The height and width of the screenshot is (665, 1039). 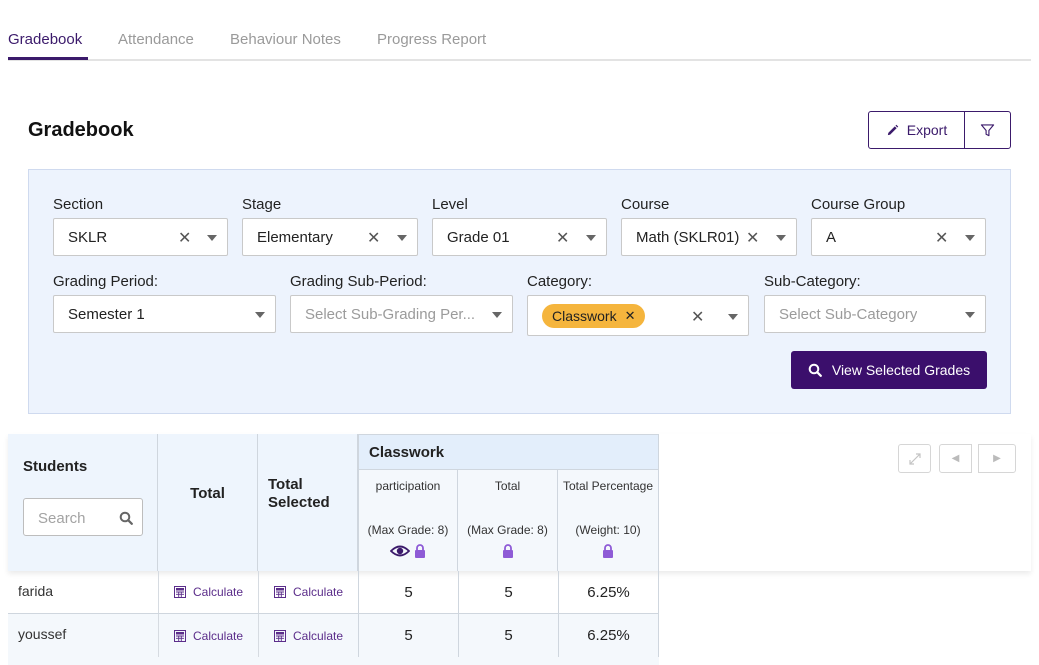 I want to click on student-name: youssef, so click(x=42, y=634).